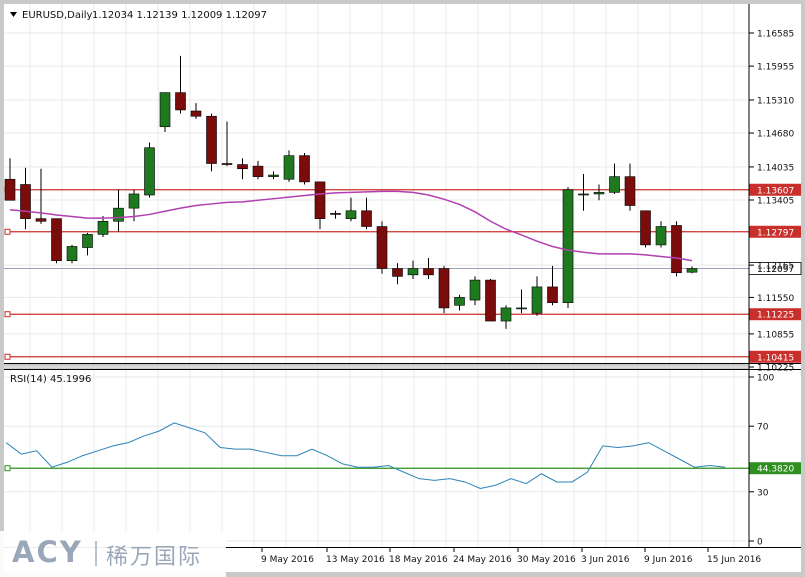  I want to click on rsi-level-handle, so click(7, 468).